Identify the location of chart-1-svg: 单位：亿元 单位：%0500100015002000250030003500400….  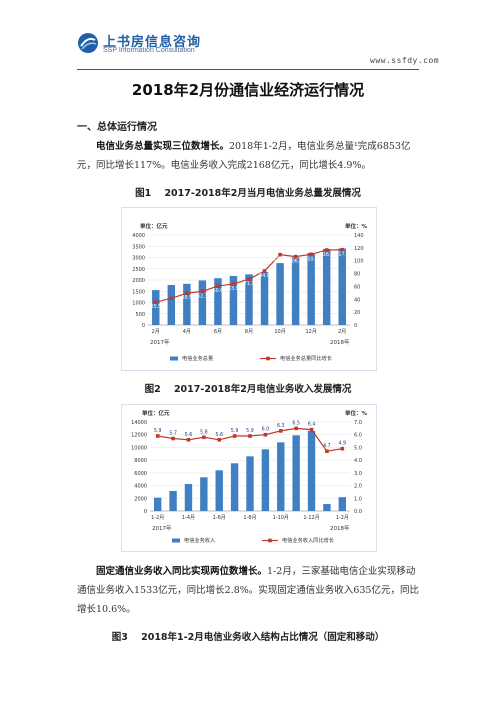
(249, 292).